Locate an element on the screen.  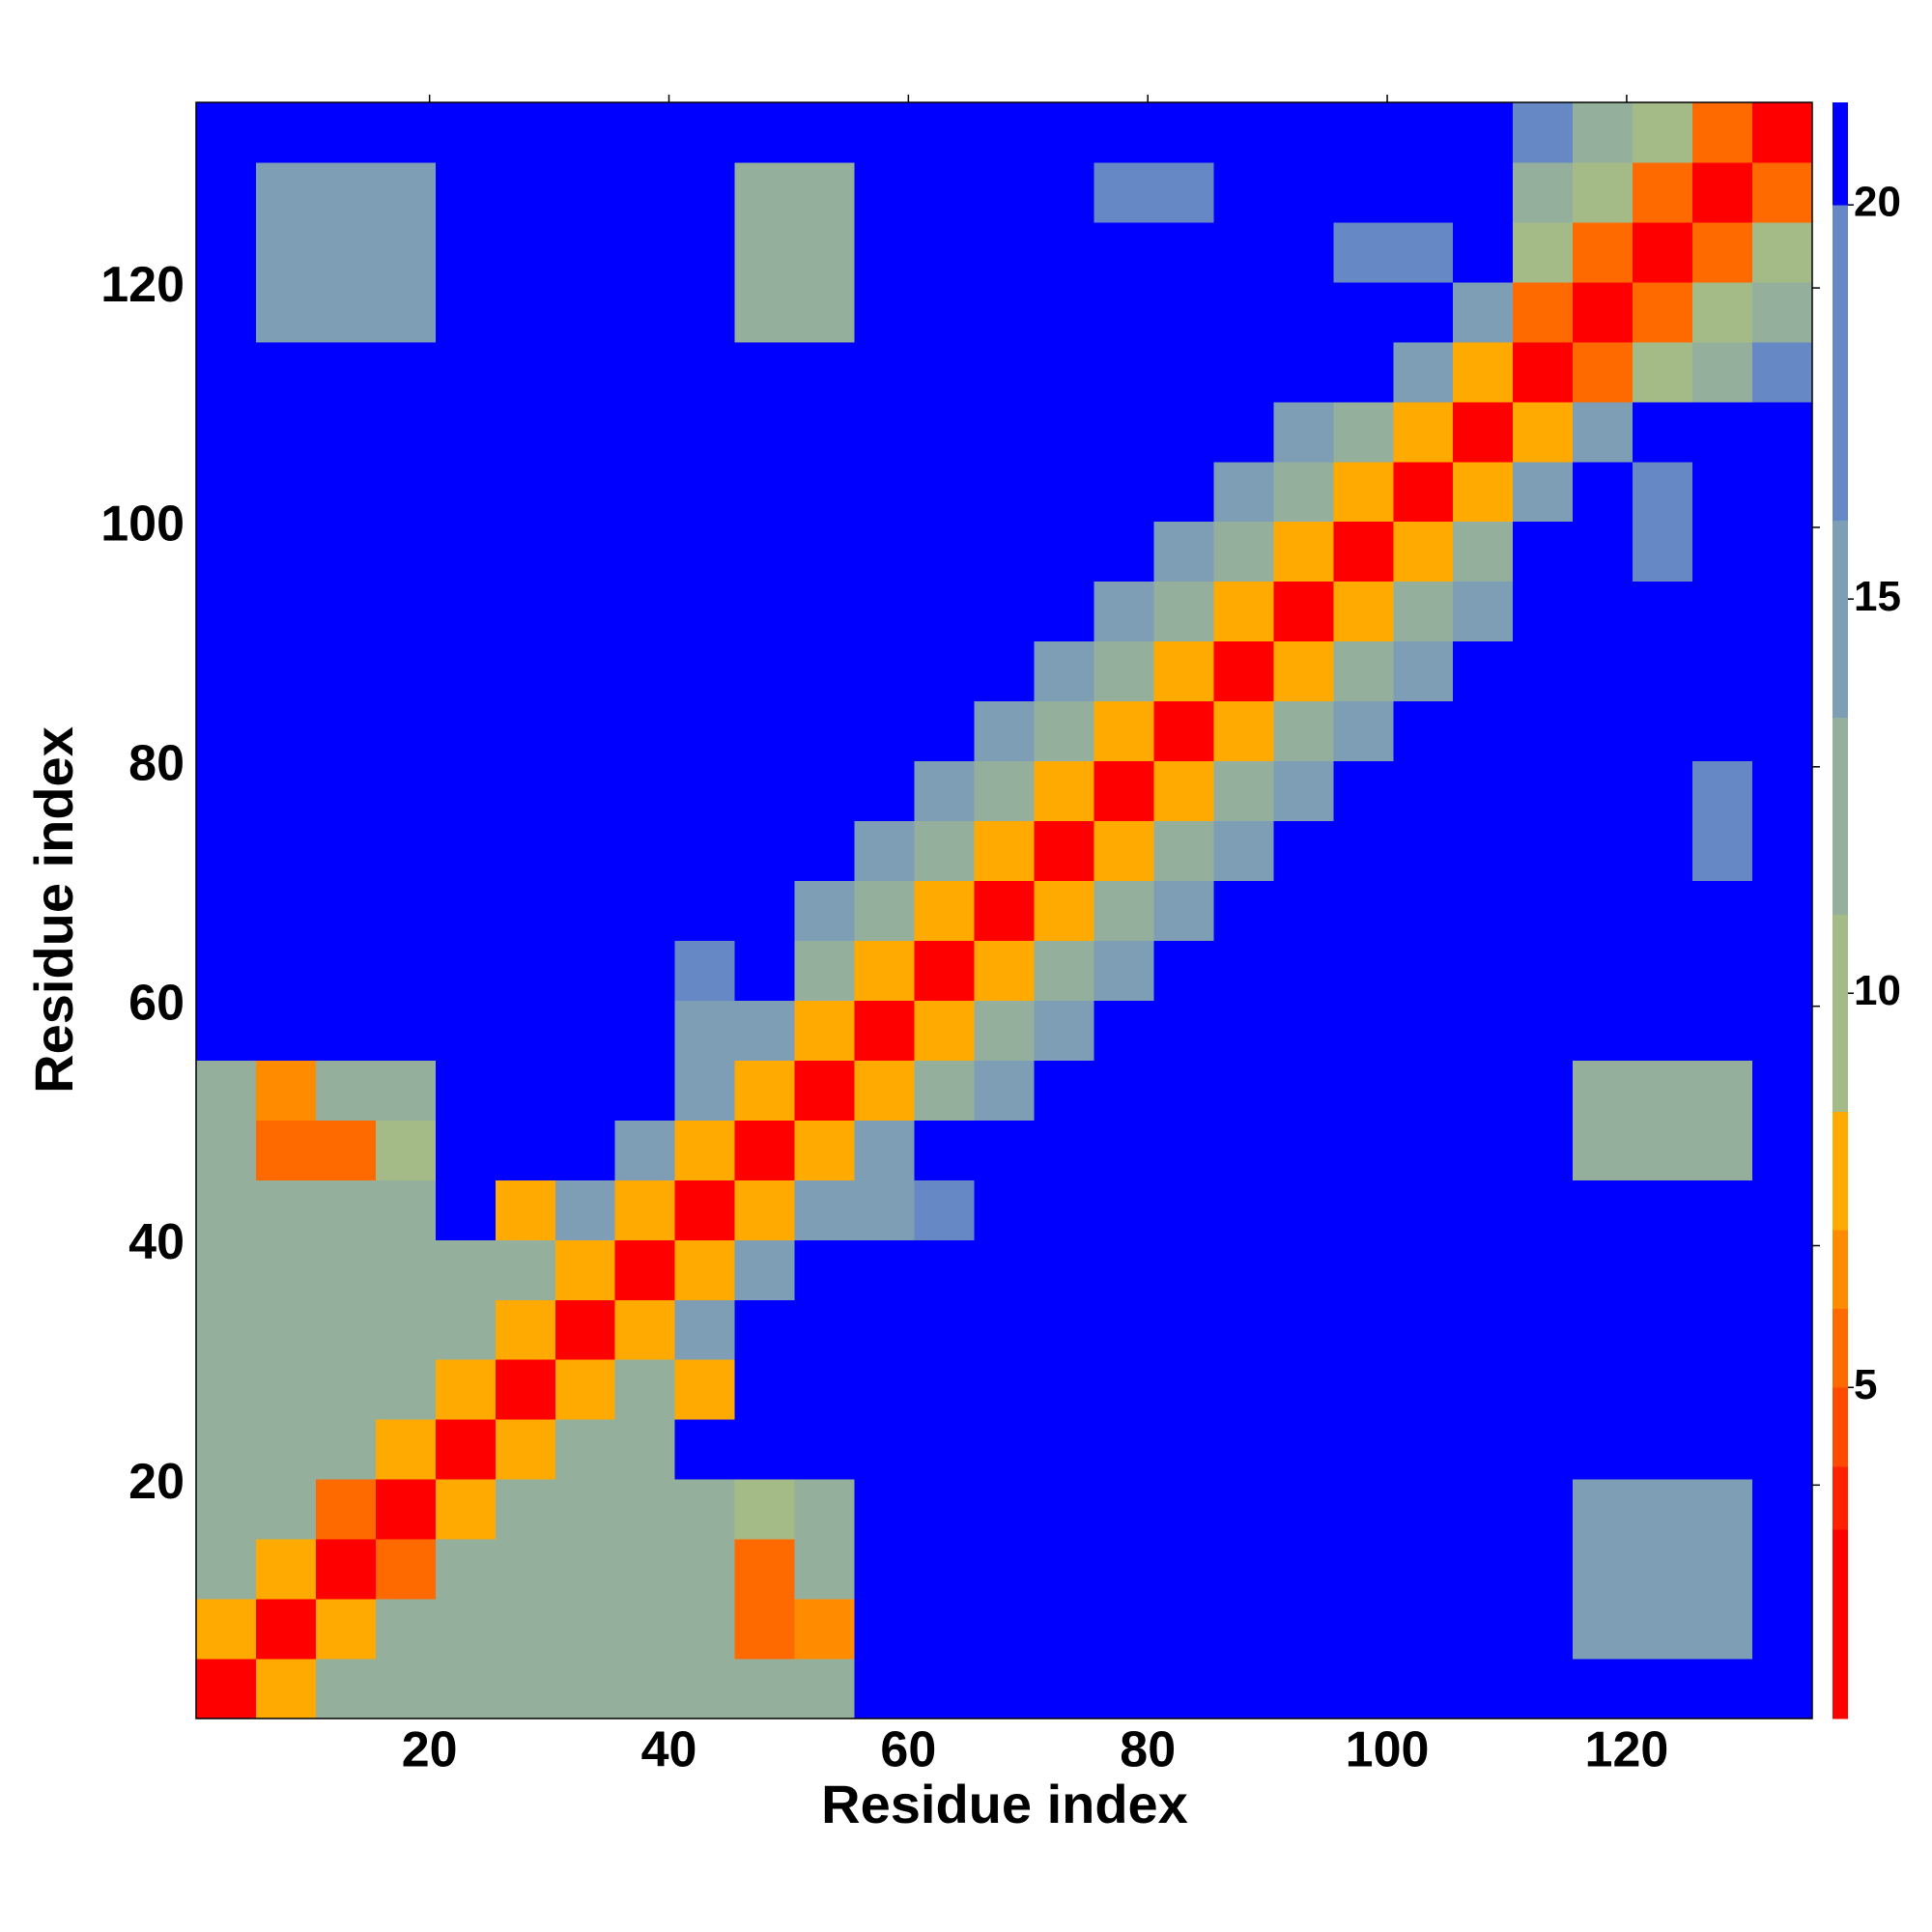
colorbar-tick-label: 5 is located at coordinates (1865, 1384).